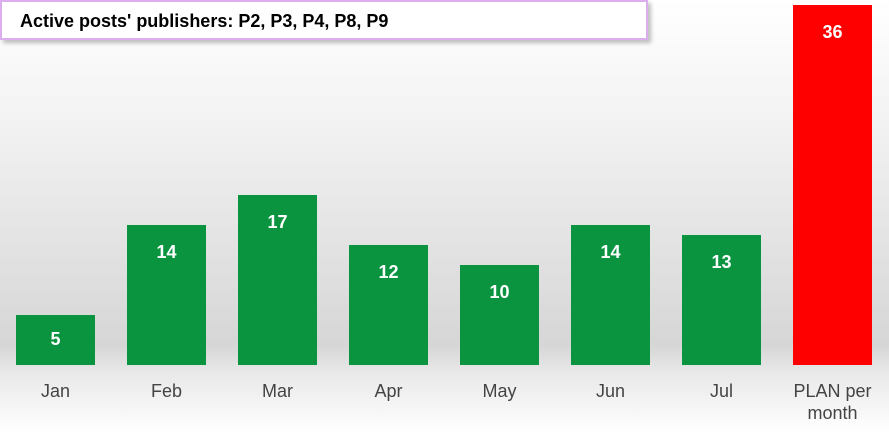  I want to click on value-label: 17, so click(277, 222).